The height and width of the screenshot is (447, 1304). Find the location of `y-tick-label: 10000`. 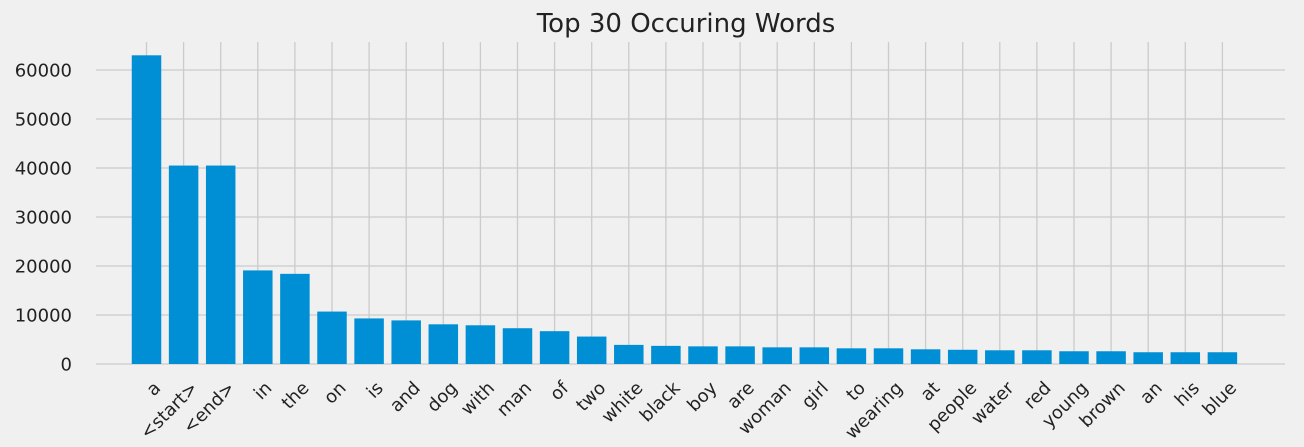

y-tick-label: 10000 is located at coordinates (43, 316).